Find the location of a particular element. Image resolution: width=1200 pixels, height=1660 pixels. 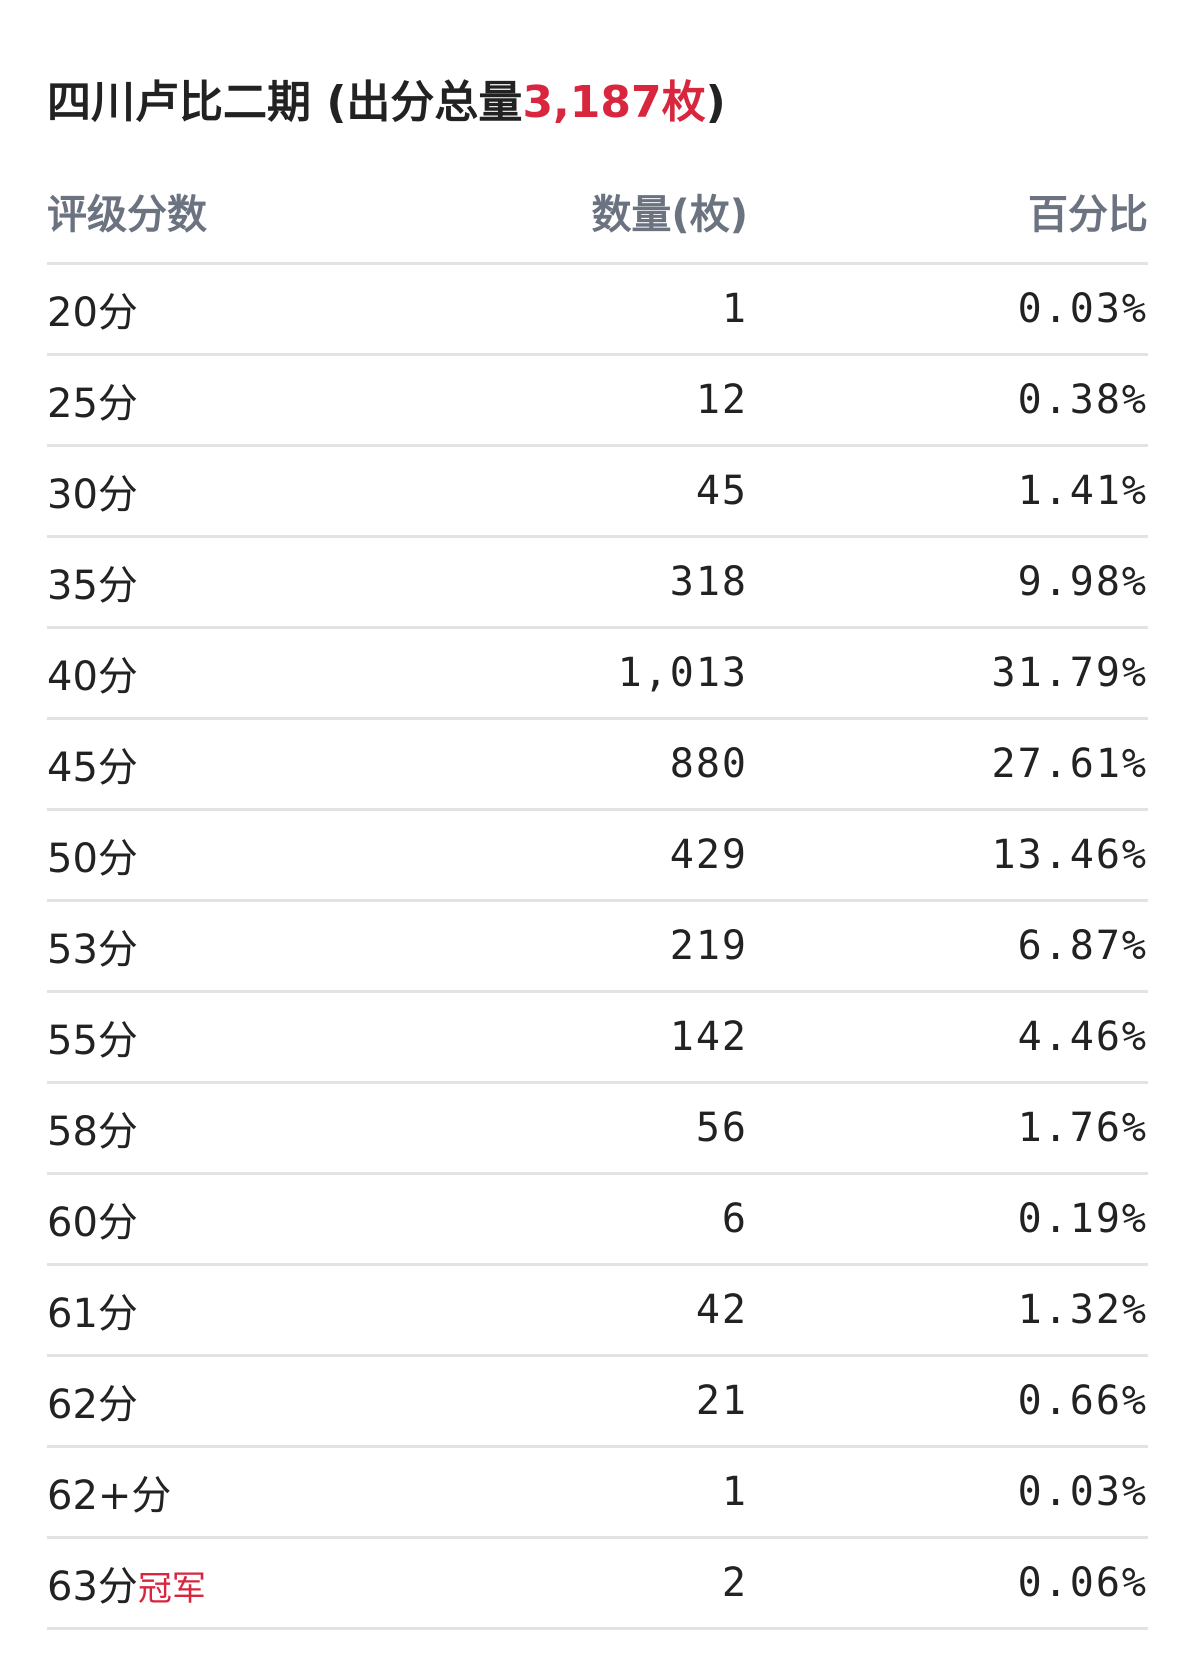

count-cell: 2 is located at coordinates (607, 1583).